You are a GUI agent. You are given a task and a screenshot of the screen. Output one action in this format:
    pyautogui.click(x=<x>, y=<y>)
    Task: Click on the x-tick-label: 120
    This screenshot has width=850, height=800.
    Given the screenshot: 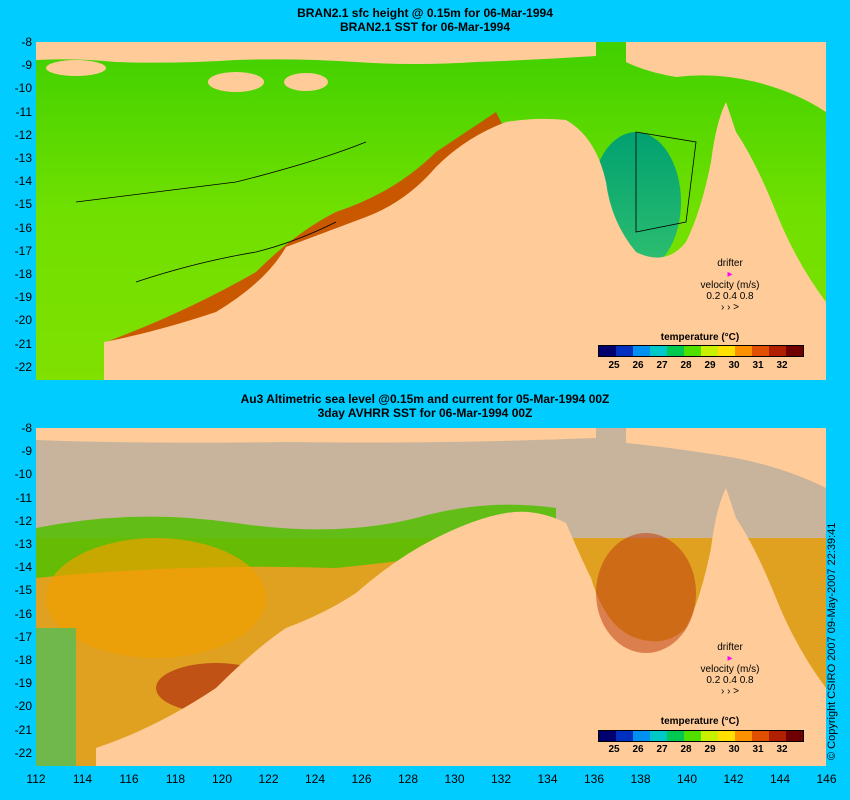 What is the action you would take?
    pyautogui.click(x=222, y=779)
    